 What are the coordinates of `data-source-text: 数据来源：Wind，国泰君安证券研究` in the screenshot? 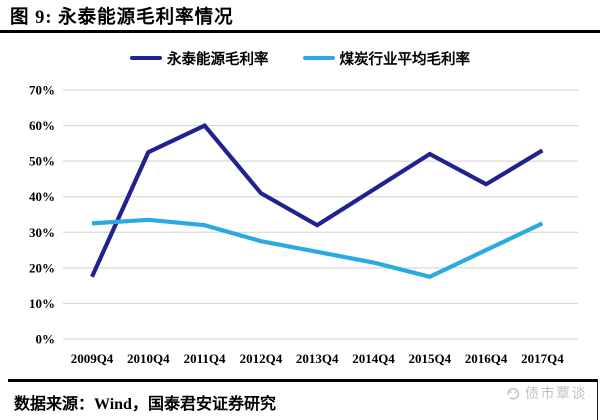 It's located at (145, 404).